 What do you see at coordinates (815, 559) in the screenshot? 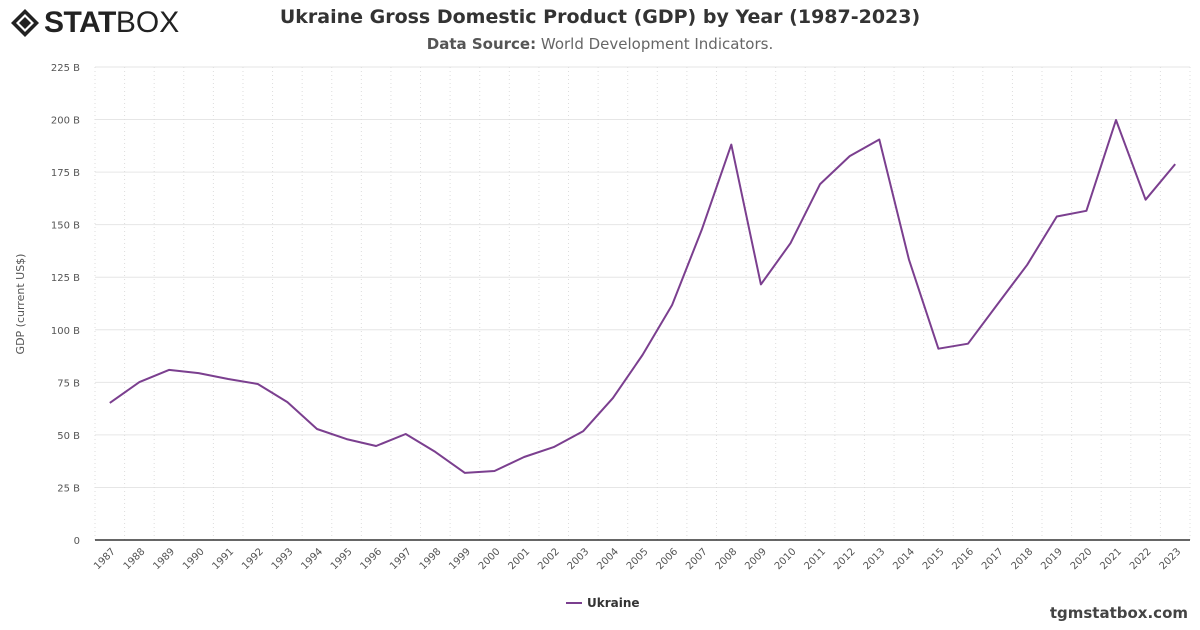
I see `x-tick-label: 2011` at bounding box center [815, 559].